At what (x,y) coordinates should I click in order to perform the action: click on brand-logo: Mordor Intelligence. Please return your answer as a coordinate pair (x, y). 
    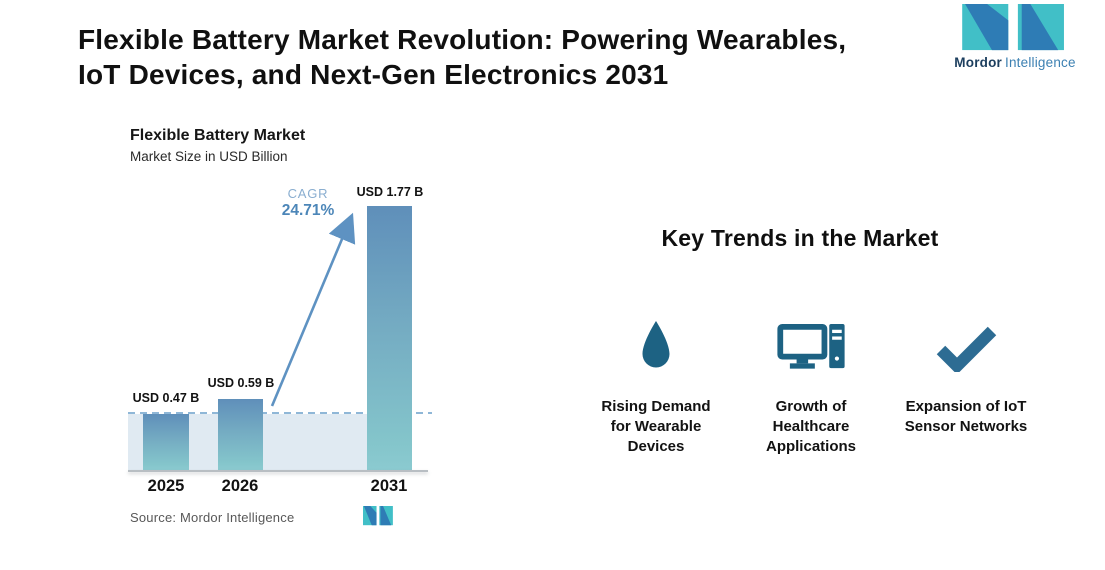
    Looking at the image, I should click on (1015, 37).